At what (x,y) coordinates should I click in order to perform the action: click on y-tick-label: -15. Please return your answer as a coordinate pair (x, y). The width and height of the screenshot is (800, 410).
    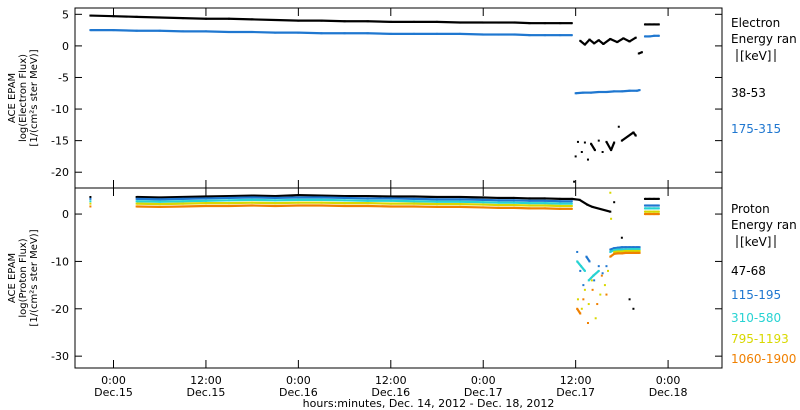
    Looking at the image, I should click on (60, 141).